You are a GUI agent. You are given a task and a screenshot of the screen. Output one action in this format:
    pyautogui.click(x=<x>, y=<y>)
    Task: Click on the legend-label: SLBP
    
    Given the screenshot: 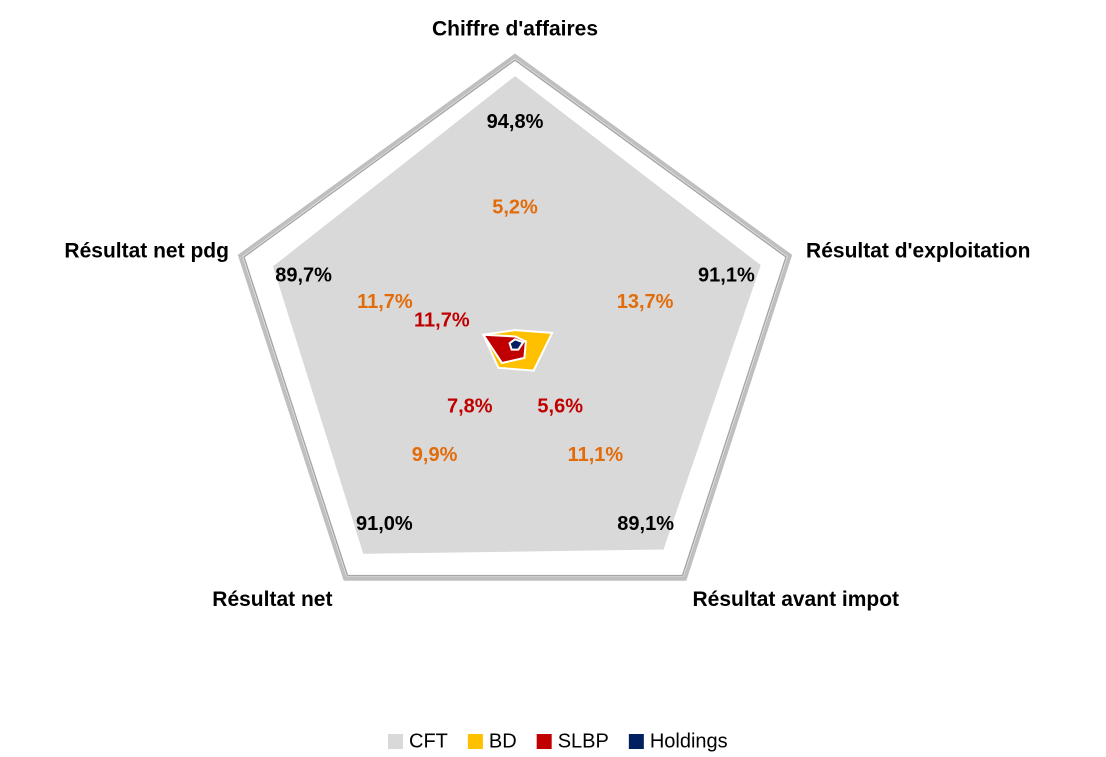 What is the action you would take?
    pyautogui.click(x=583, y=741)
    